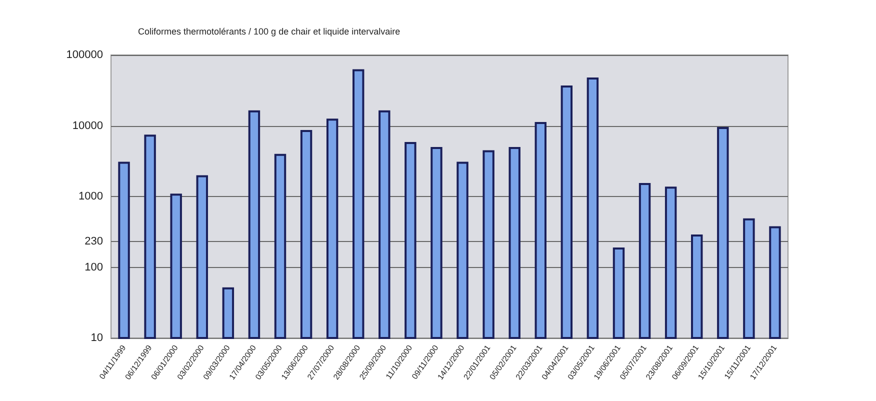 Image resolution: width=876 pixels, height=401 pixels. Describe the element at coordinates (87, 126) in the screenshot. I see `y-tick-label: 10000` at that location.